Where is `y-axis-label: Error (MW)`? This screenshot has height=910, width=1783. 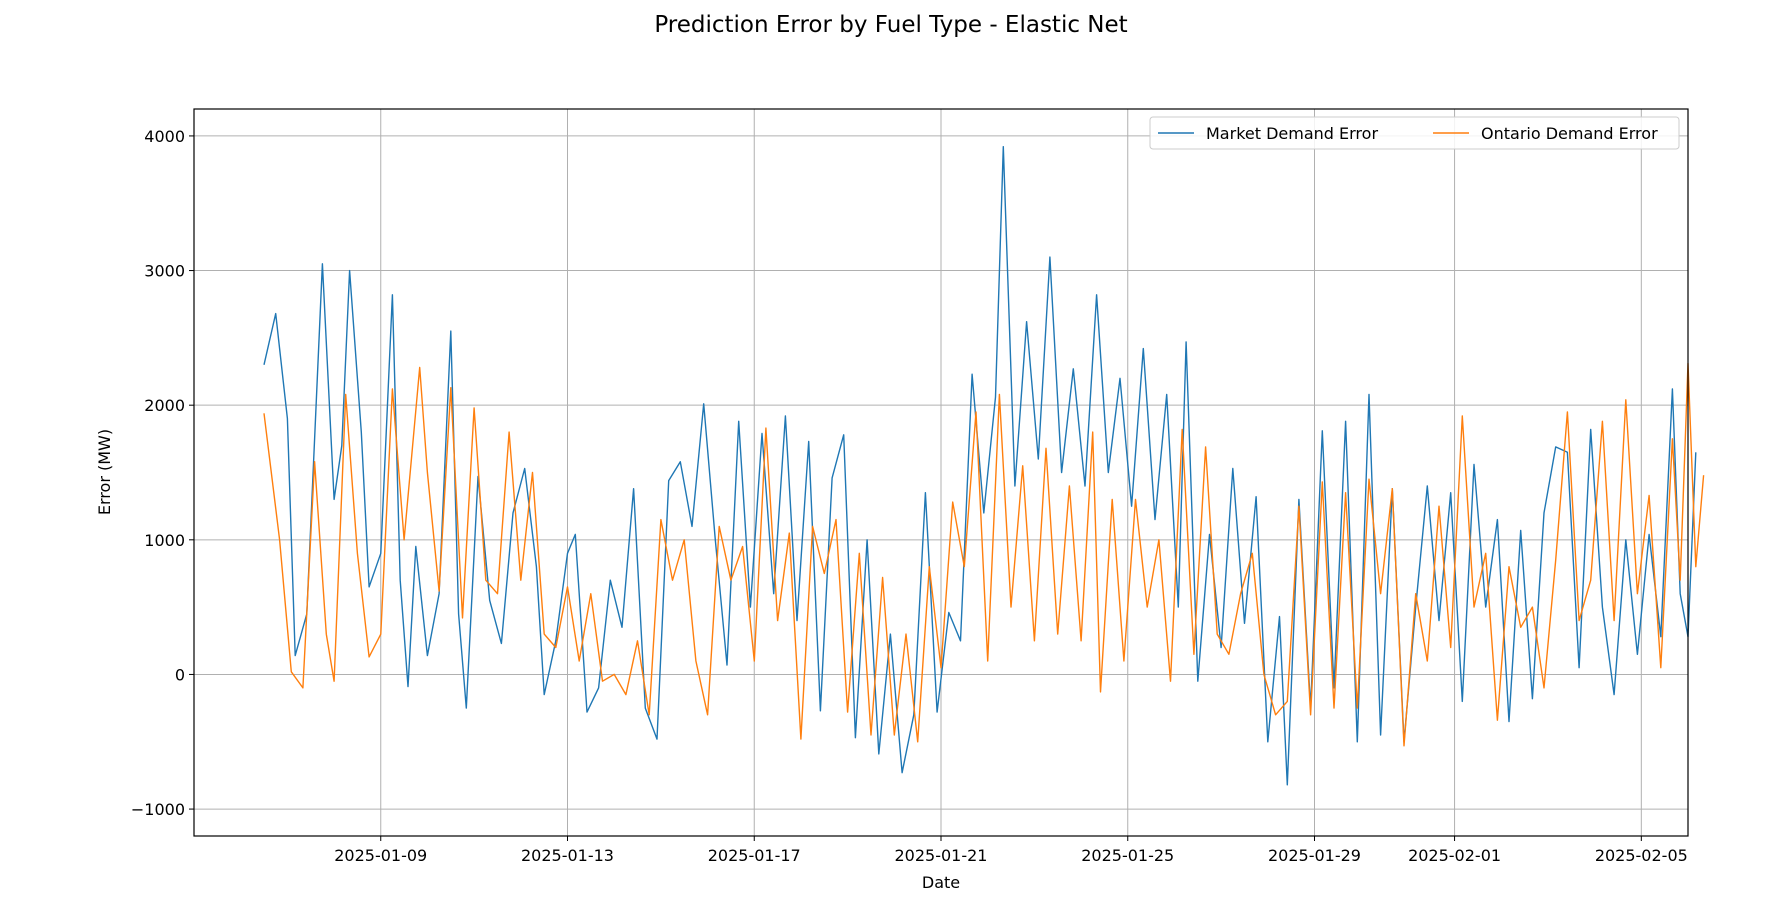 y-axis-label: Error (MW) is located at coordinates (104, 472).